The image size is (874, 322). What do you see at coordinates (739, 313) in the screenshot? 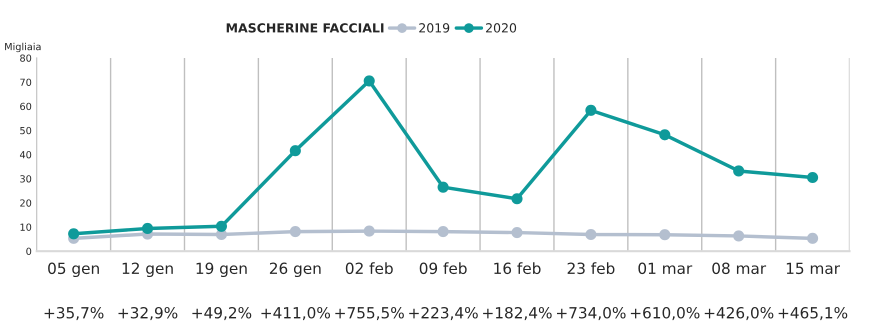
I see `text: +426,0%` at bounding box center [739, 313].